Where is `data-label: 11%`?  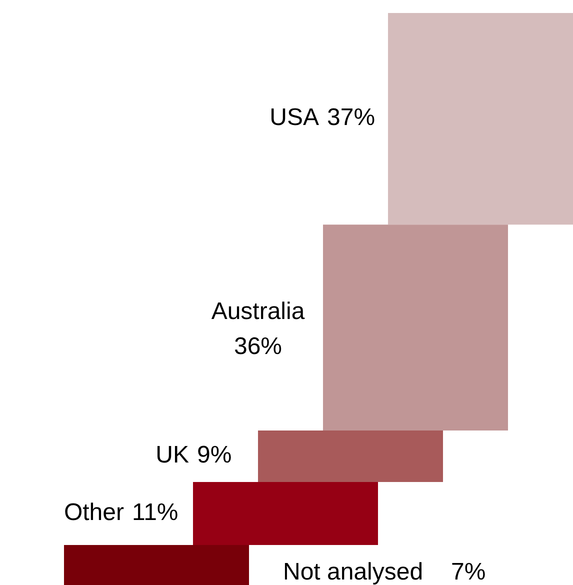
data-label: 11% is located at coordinates (155, 512).